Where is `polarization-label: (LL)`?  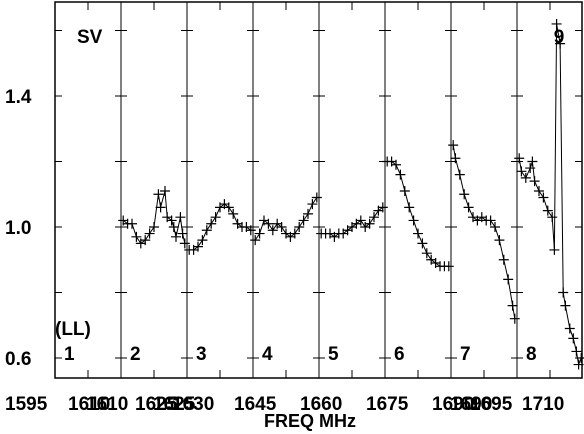
polarization-label: (LL) is located at coordinates (73, 329).